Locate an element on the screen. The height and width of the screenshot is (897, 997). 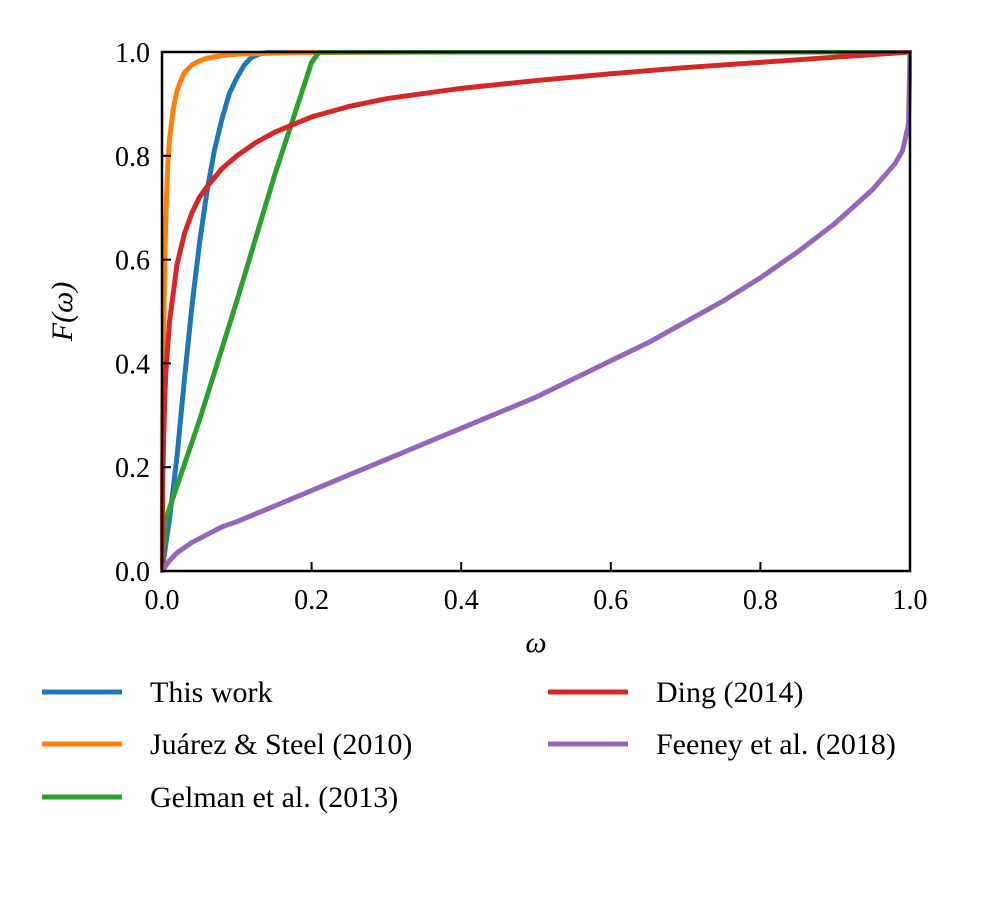
legend-label: This work is located at coordinates (211, 692).